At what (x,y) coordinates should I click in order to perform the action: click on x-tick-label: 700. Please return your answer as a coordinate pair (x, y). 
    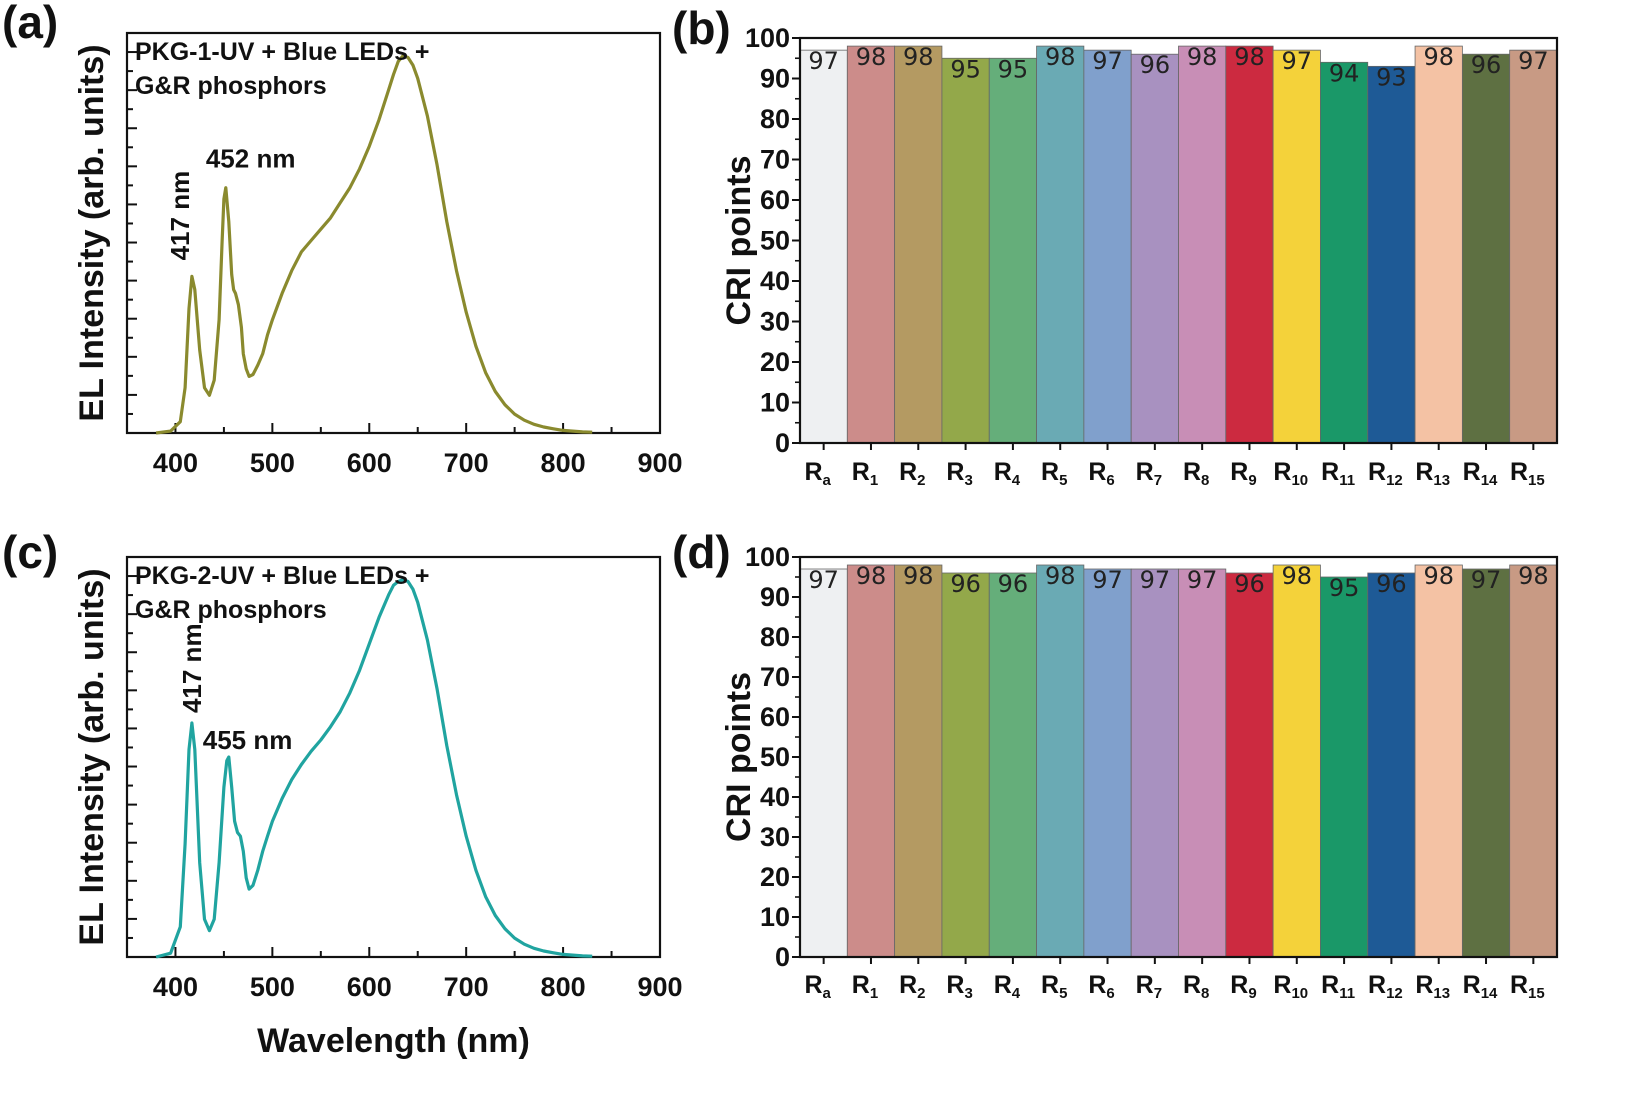
    Looking at the image, I should click on (466, 463).